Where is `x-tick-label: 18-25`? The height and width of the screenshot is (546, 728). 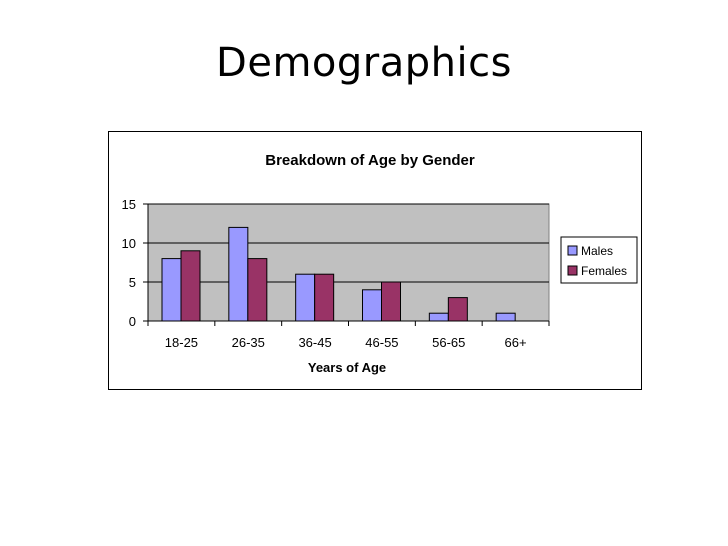 x-tick-label: 18-25 is located at coordinates (181, 342).